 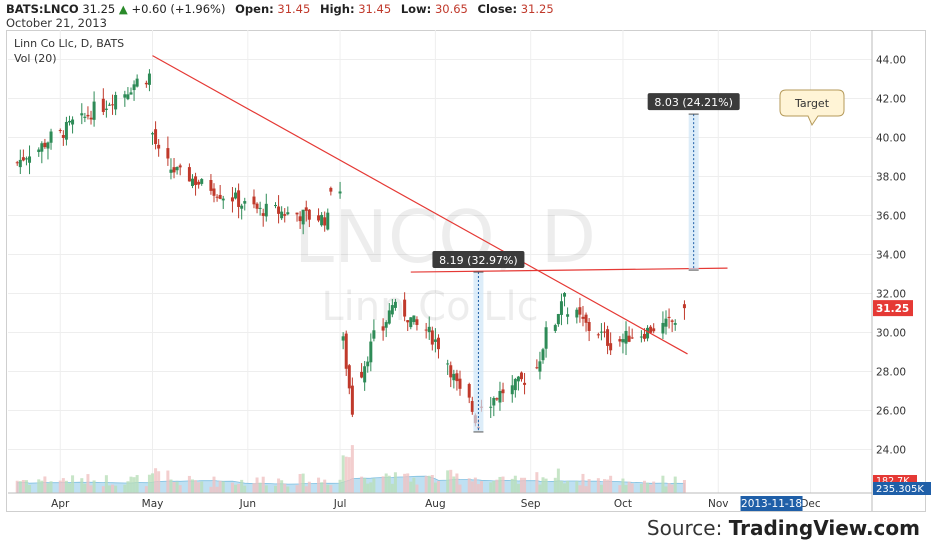 I want to click on close-value: 31.25, so click(x=537, y=9).